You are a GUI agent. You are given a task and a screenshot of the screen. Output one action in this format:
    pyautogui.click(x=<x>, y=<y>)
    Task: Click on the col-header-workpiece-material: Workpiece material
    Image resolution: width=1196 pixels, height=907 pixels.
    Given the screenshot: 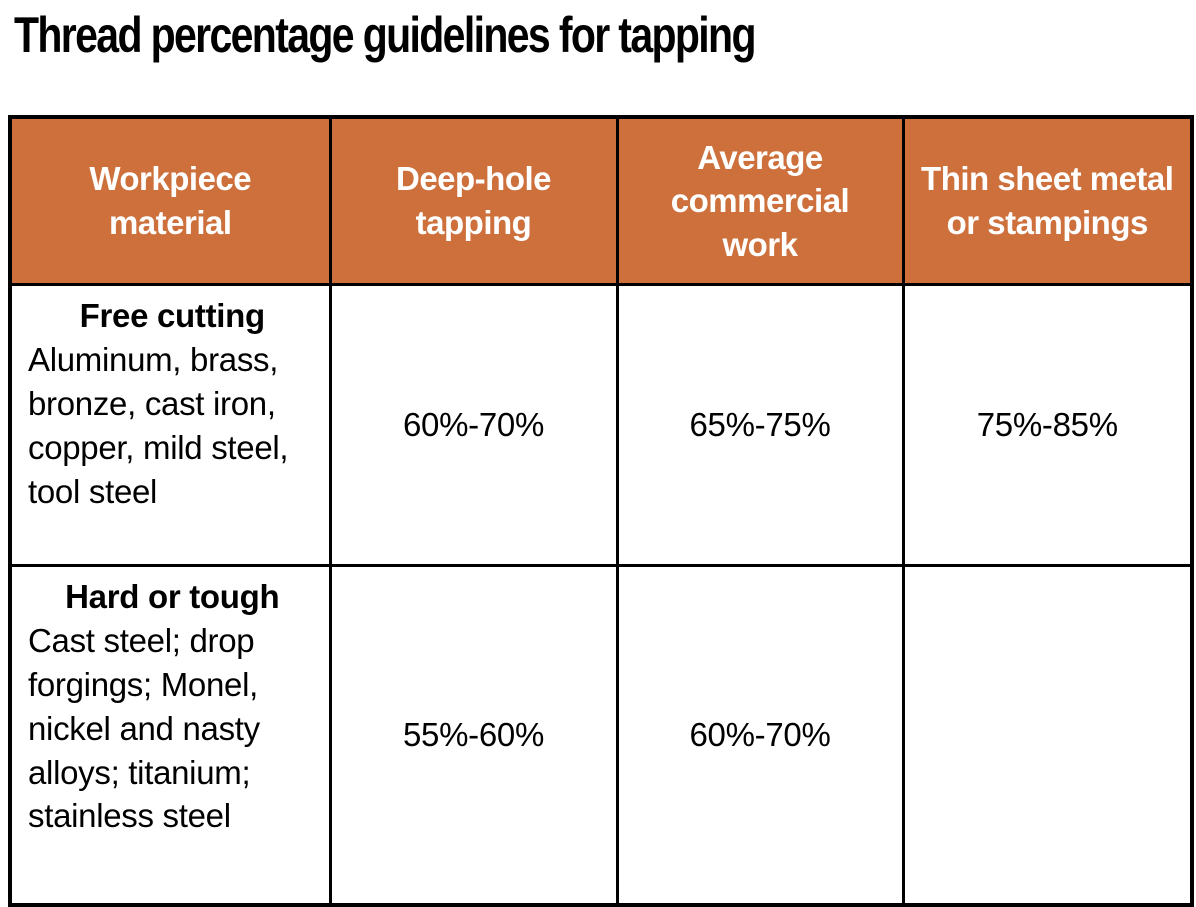 What is the action you would take?
    pyautogui.click(x=170, y=200)
    